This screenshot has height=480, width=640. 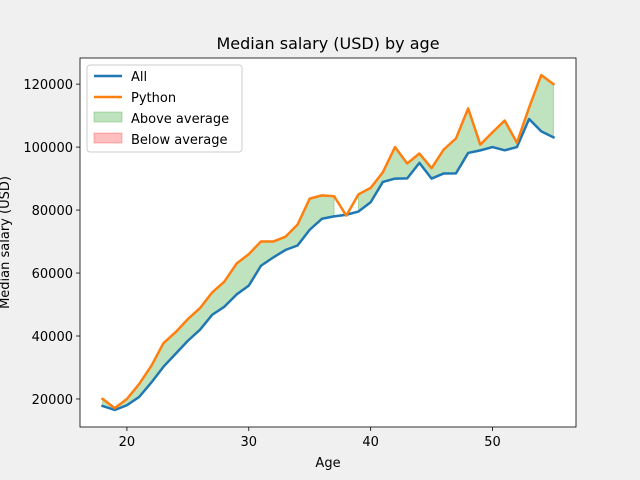 I want to click on y-axis-ticks: 20000 40000 60000 80000 100000 120000, so click(x=51, y=243).